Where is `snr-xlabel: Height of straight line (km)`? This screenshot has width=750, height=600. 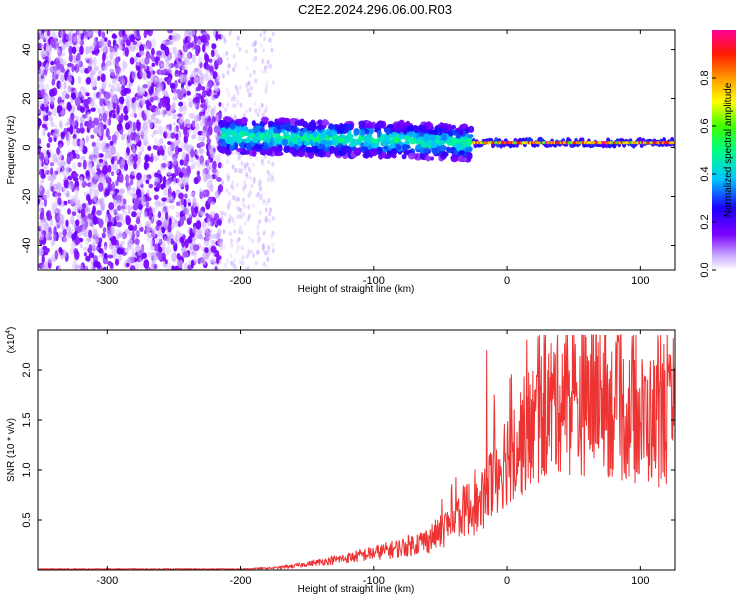
snr-xlabel: Height of straight line (km) is located at coordinates (356, 589).